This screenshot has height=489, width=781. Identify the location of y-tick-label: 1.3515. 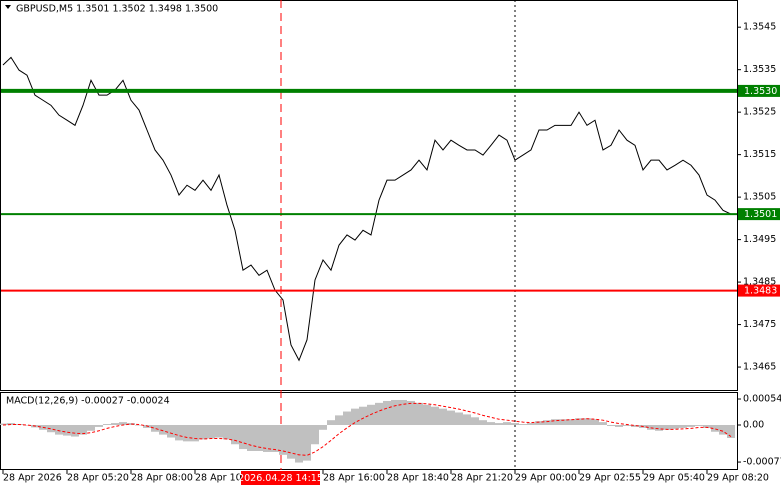
(759, 154).